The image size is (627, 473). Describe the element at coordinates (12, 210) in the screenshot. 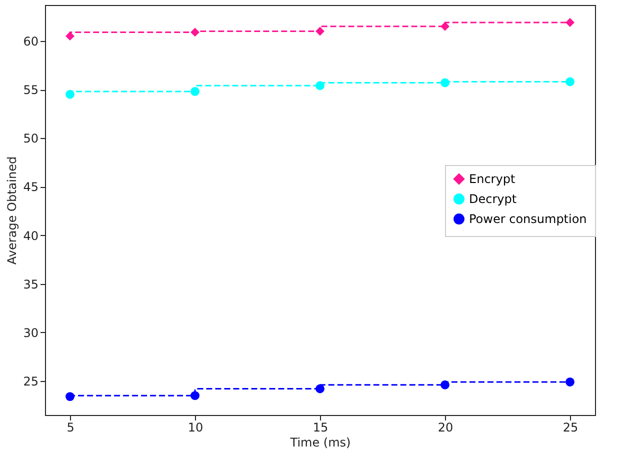

I see `y-axis-title: Average Obtained` at that location.